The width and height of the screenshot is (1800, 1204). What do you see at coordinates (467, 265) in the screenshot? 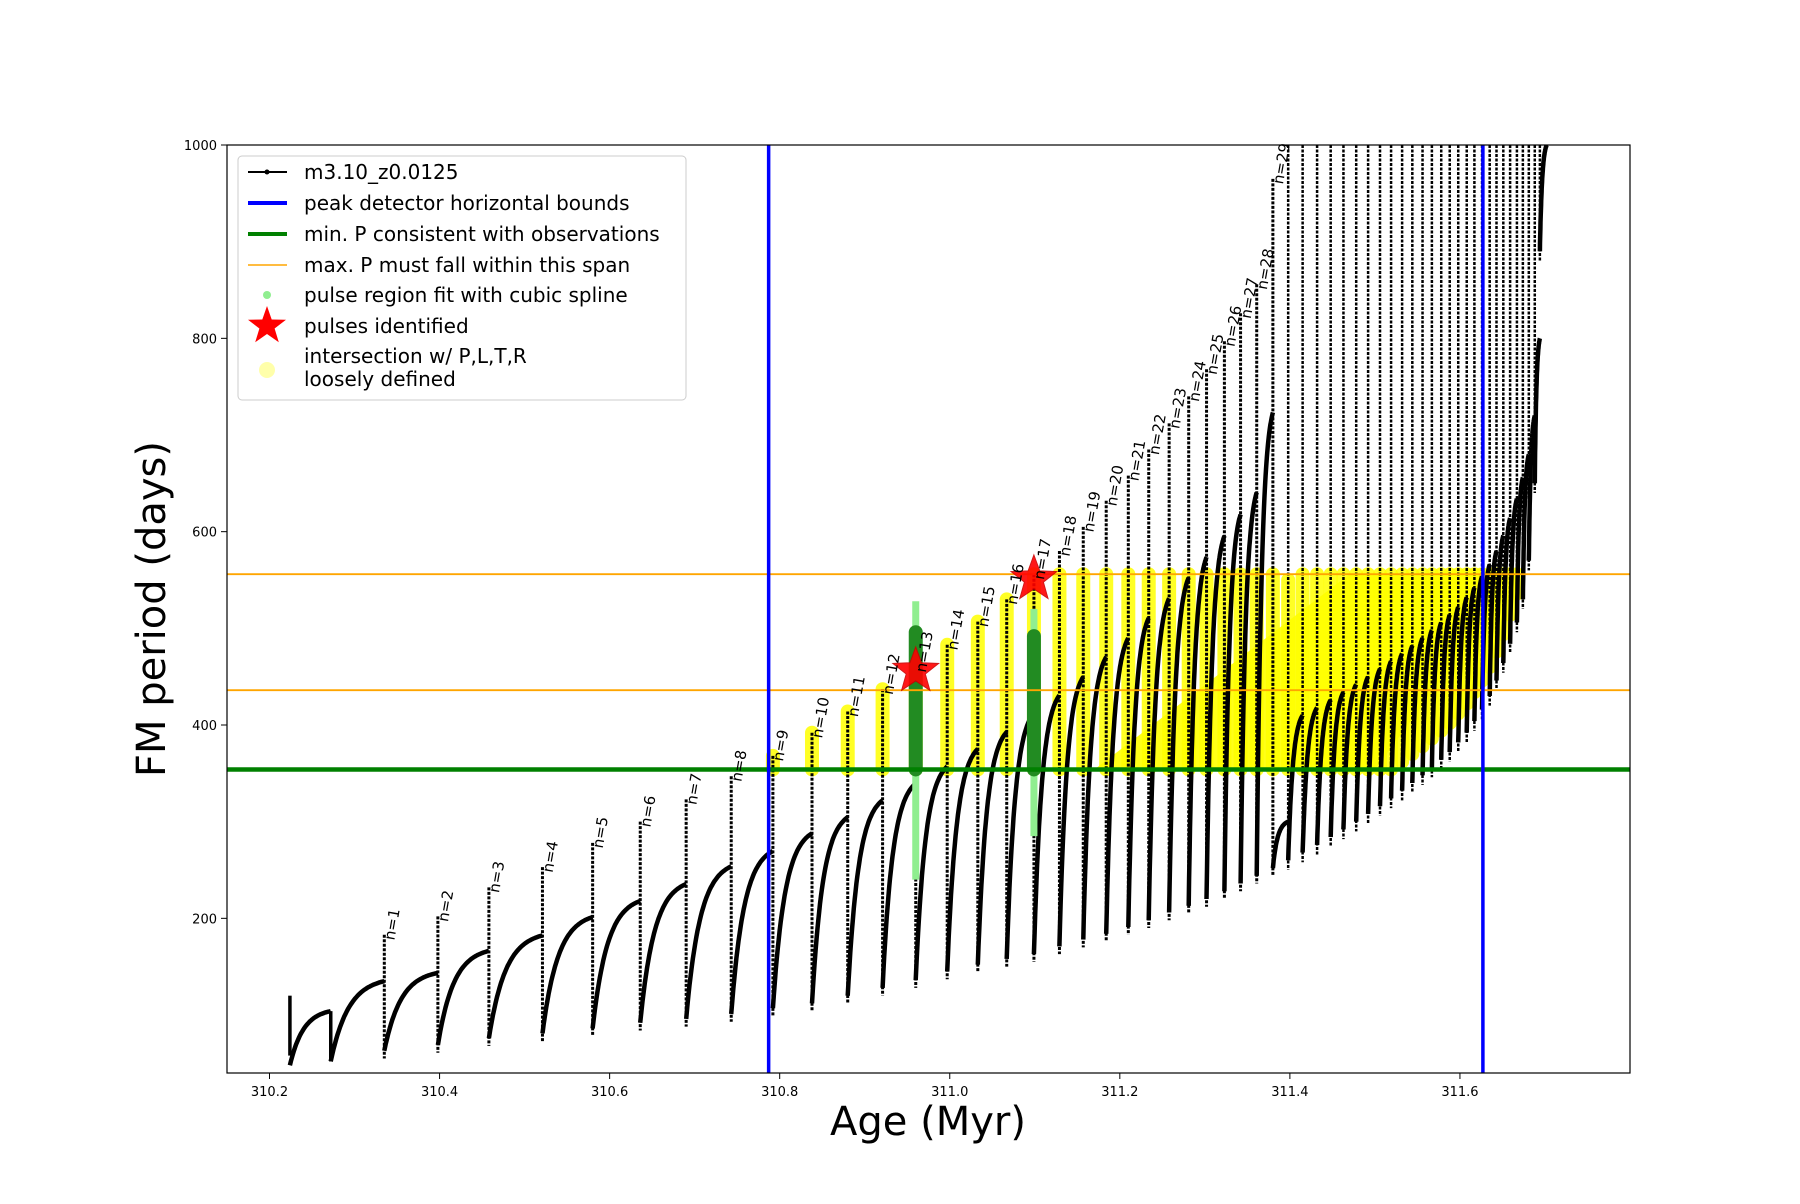
I see `legend-label: max. P must fall within this span` at bounding box center [467, 265].